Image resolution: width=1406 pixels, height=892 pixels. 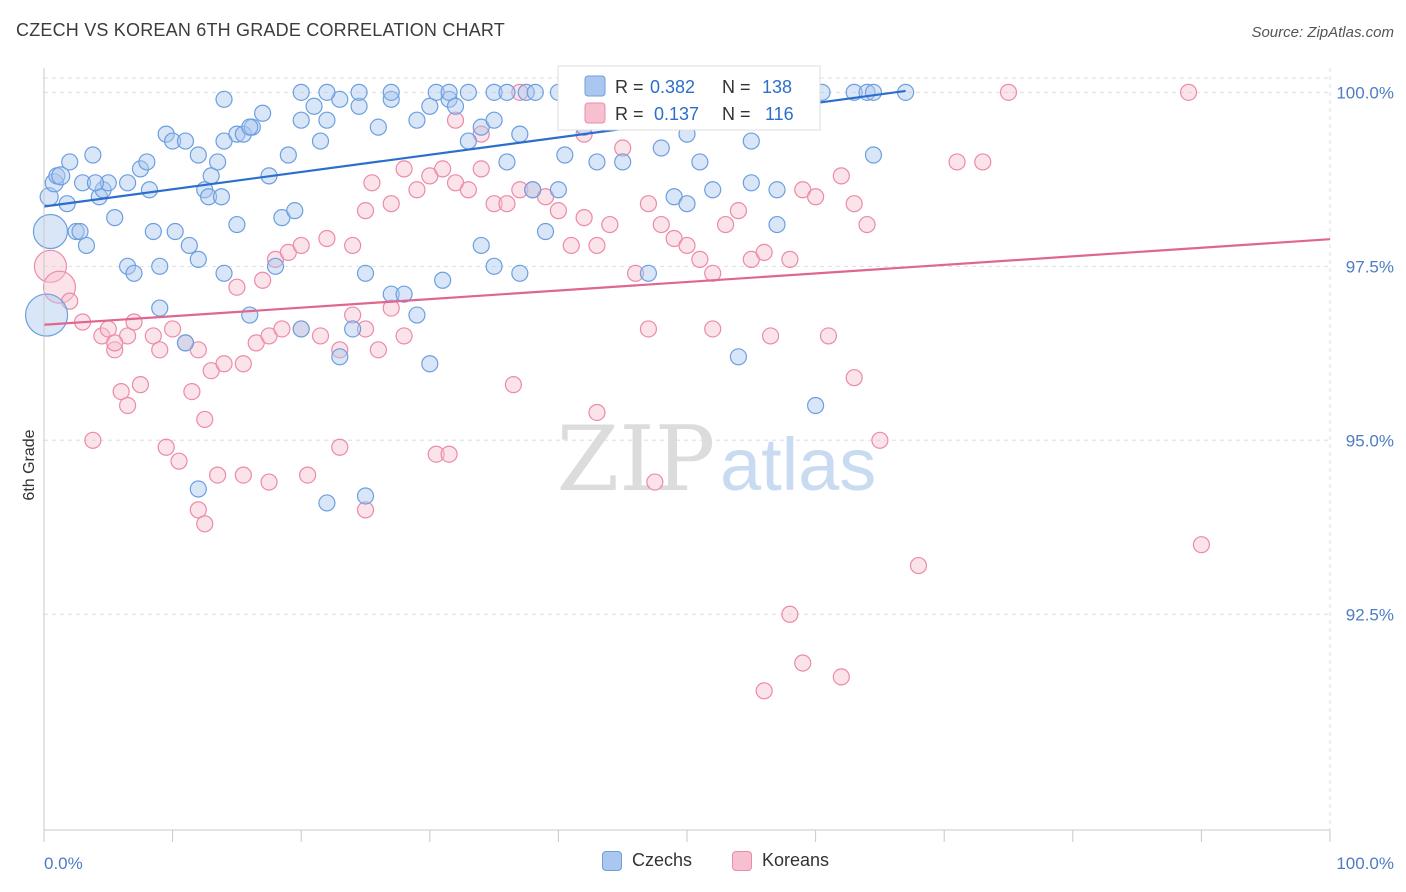 What do you see at coordinates (739, 114) in the screenshot?
I see `korean-n-label: N =` at bounding box center [739, 114].